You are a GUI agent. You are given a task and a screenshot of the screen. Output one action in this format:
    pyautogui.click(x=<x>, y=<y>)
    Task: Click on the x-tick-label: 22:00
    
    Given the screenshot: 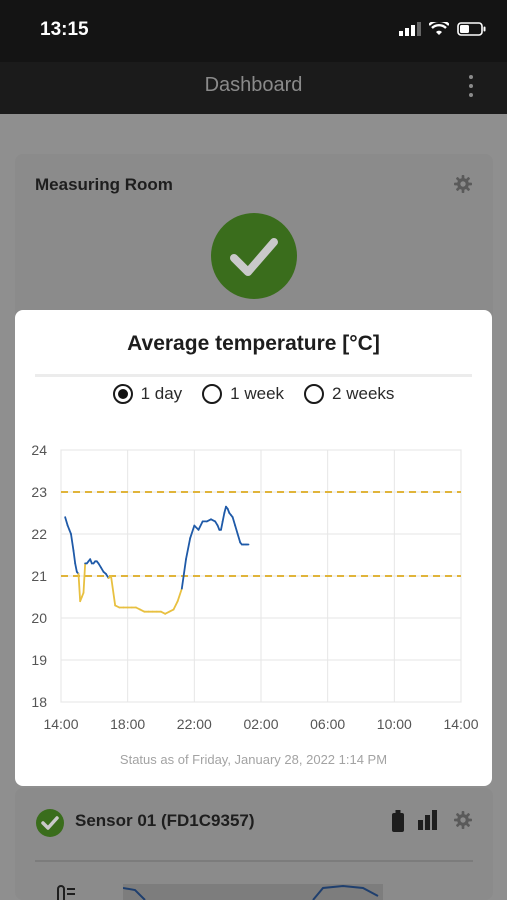 What is the action you would take?
    pyautogui.click(x=194, y=724)
    